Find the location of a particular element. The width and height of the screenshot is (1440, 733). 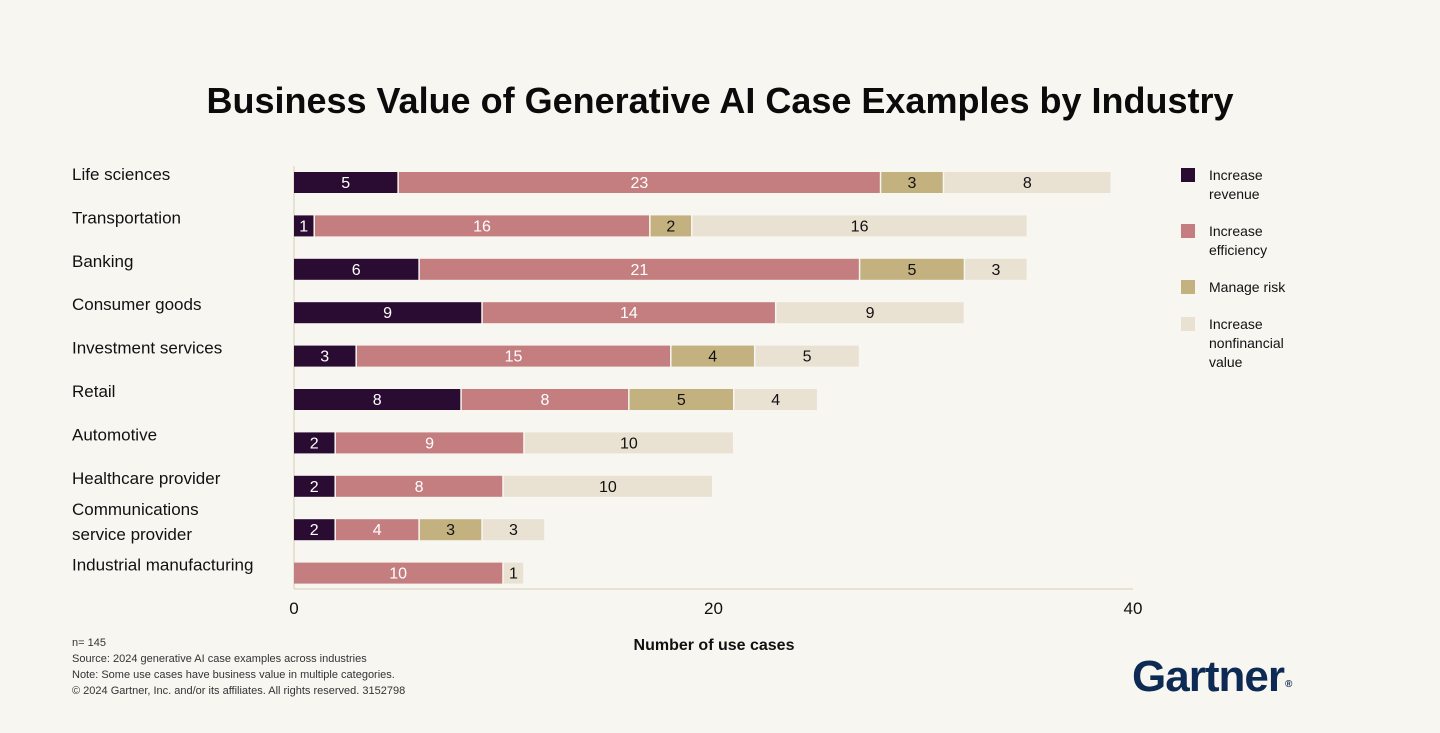

x-tick-label: 40 is located at coordinates (1133, 608).